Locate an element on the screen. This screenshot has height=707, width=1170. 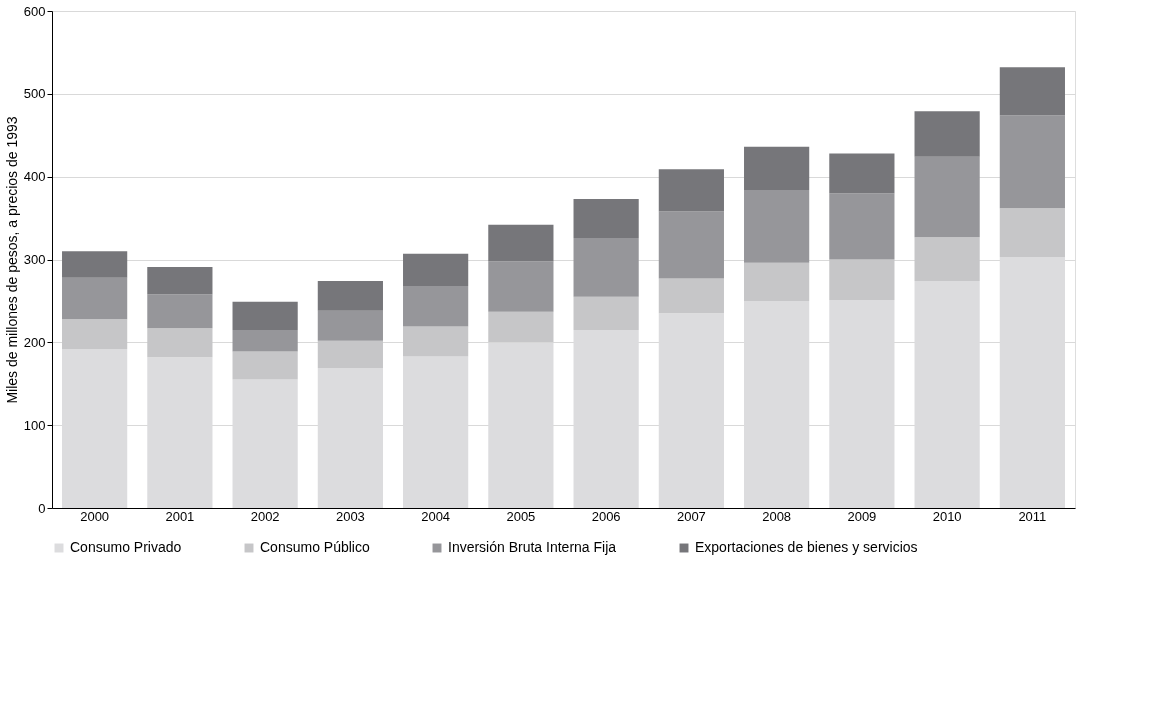
x-tick-label: 2005 is located at coordinates (521, 516).